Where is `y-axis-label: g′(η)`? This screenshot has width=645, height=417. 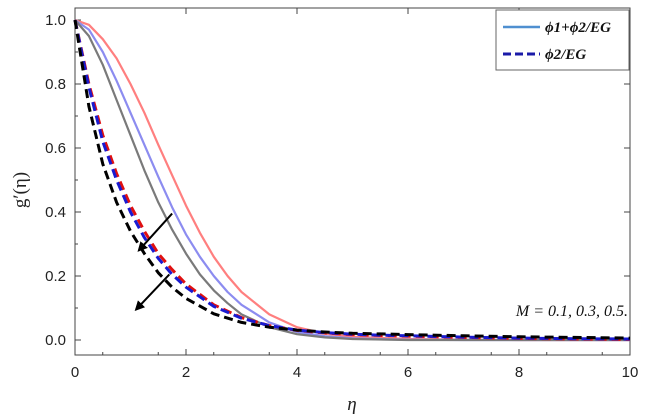
y-axis-label: g′(η) is located at coordinates (20, 190).